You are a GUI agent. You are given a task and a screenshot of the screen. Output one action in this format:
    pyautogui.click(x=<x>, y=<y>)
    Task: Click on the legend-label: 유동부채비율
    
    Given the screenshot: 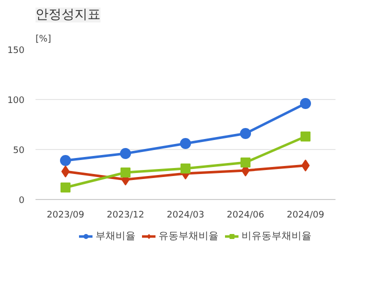 What is the action you would take?
    pyautogui.click(x=188, y=236)
    